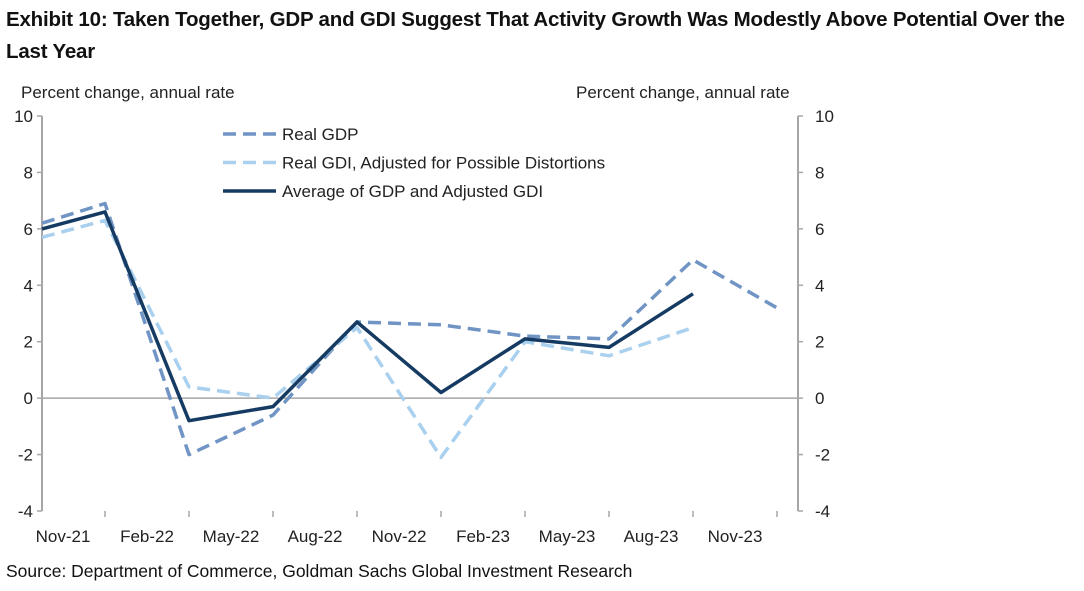  What do you see at coordinates (25, 511) in the screenshot?
I see `y-tick-label-left: -4` at bounding box center [25, 511].